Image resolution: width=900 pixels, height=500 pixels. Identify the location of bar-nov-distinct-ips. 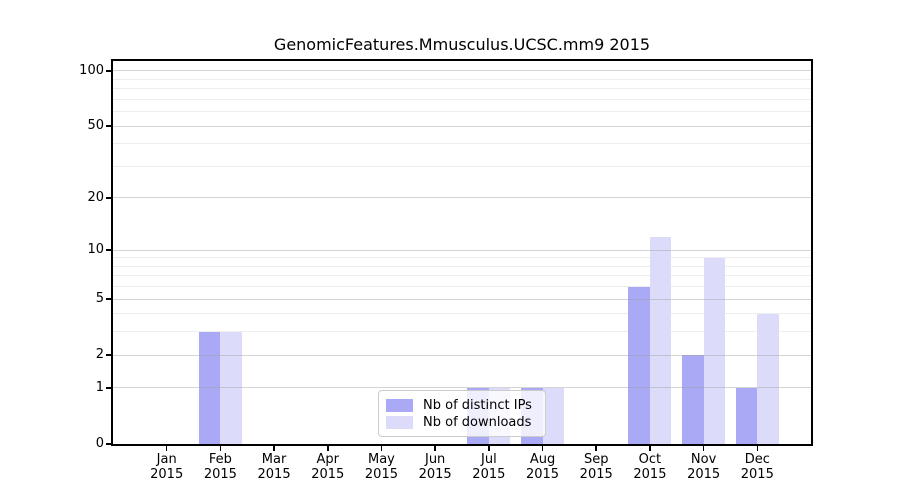
(693, 399).